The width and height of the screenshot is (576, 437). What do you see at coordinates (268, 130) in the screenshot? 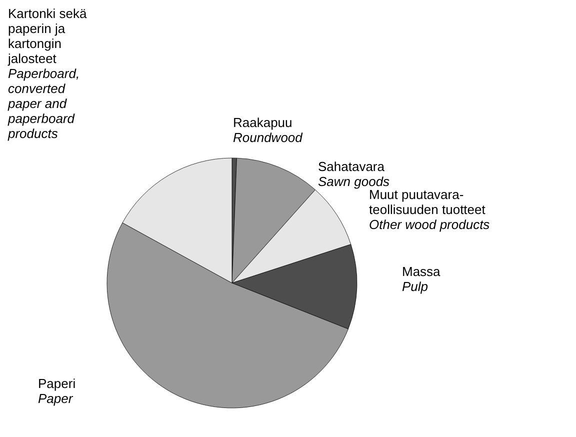
I see `slice-label: Raakapuu Roundwood` at bounding box center [268, 130].